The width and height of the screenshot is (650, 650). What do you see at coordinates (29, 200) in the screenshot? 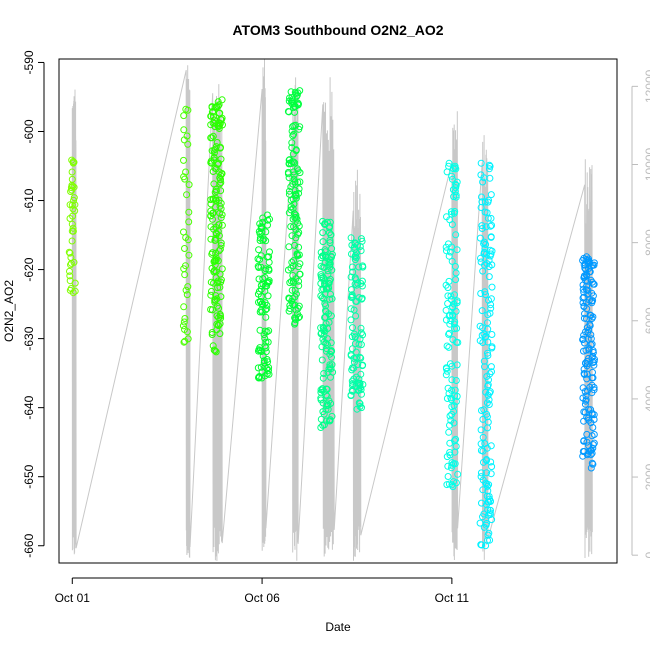
I see `y-tick-label: -610` at bounding box center [29, 200].